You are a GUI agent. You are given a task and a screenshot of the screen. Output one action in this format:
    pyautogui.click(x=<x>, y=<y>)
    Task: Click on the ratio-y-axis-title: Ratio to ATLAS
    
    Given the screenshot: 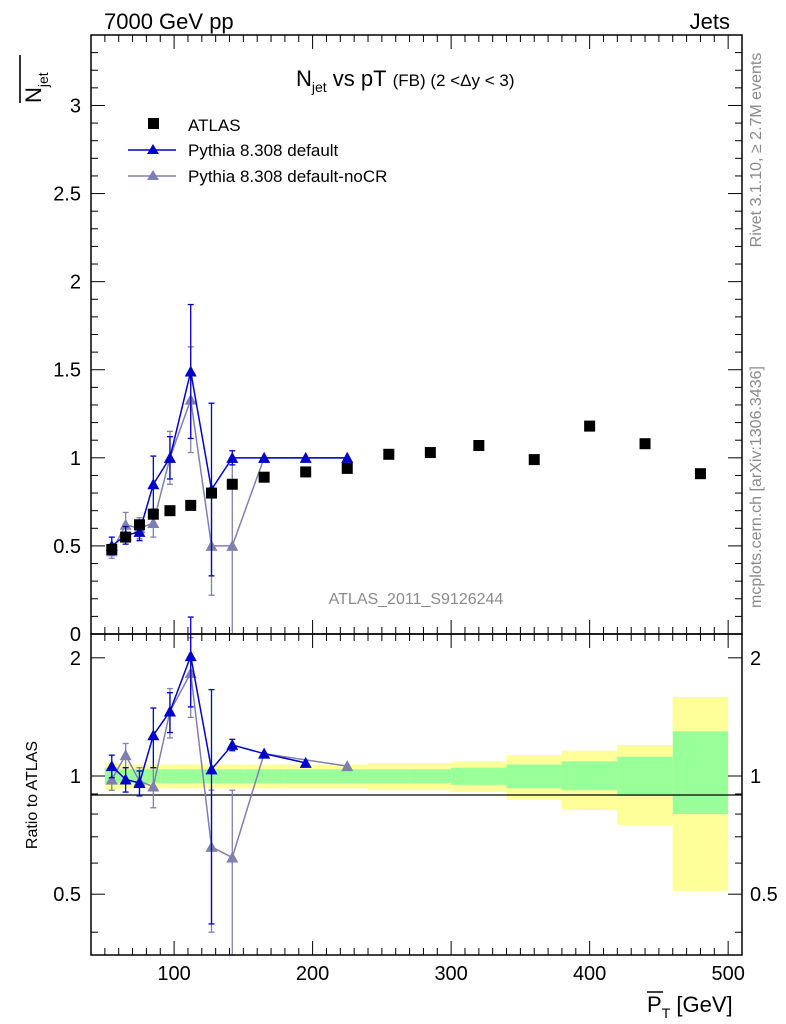 What is the action you would take?
    pyautogui.click(x=32, y=795)
    